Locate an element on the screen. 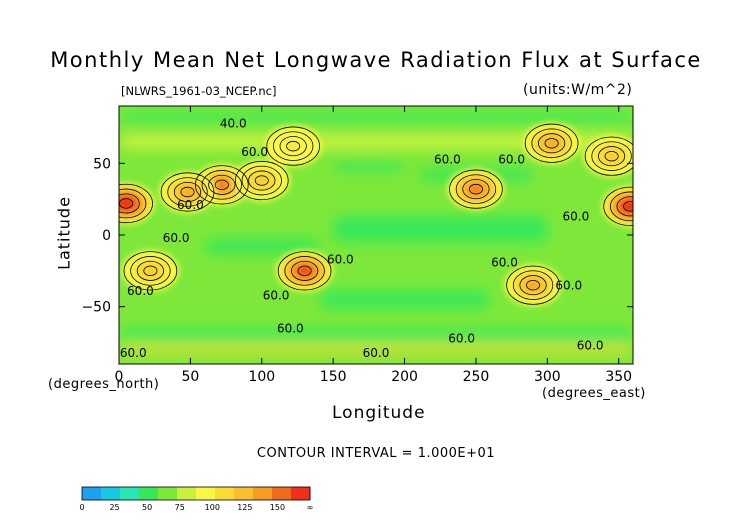  y-unit-label: (degrees_north) is located at coordinates (104, 384).